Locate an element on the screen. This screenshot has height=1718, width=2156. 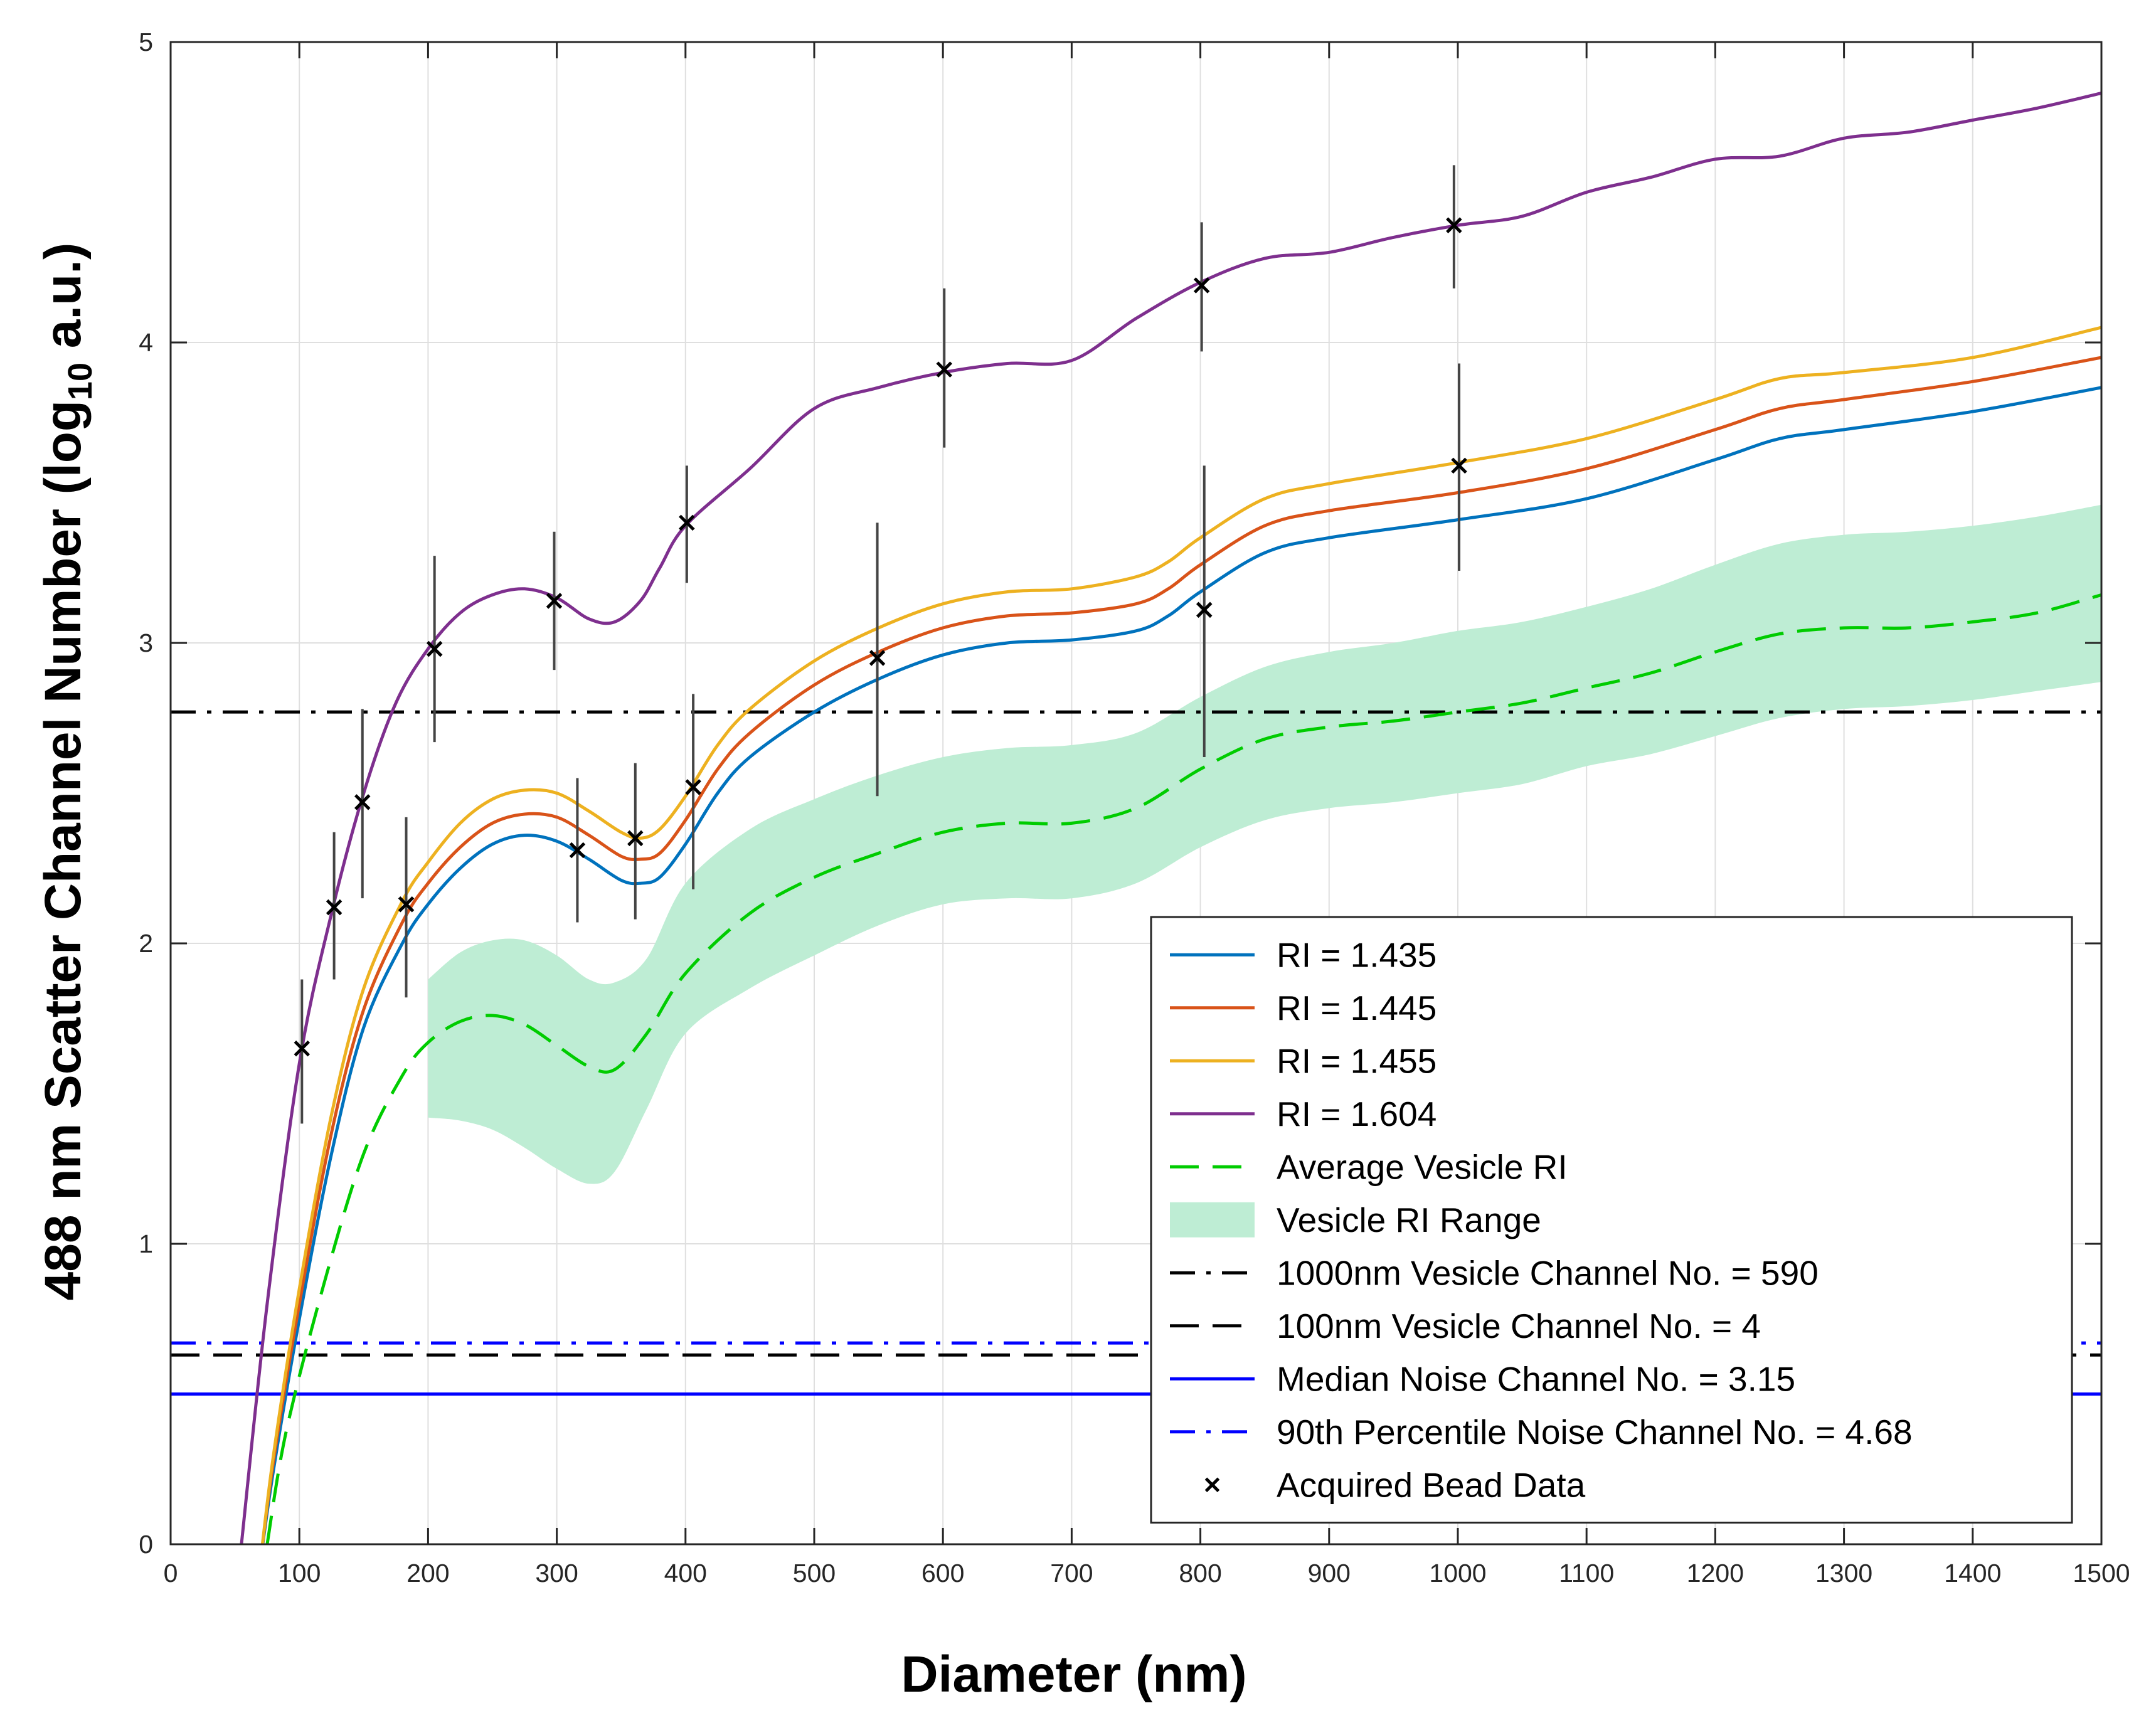
legend-entry-11: Acquired Bead Data is located at coordinates (1395, 1484).